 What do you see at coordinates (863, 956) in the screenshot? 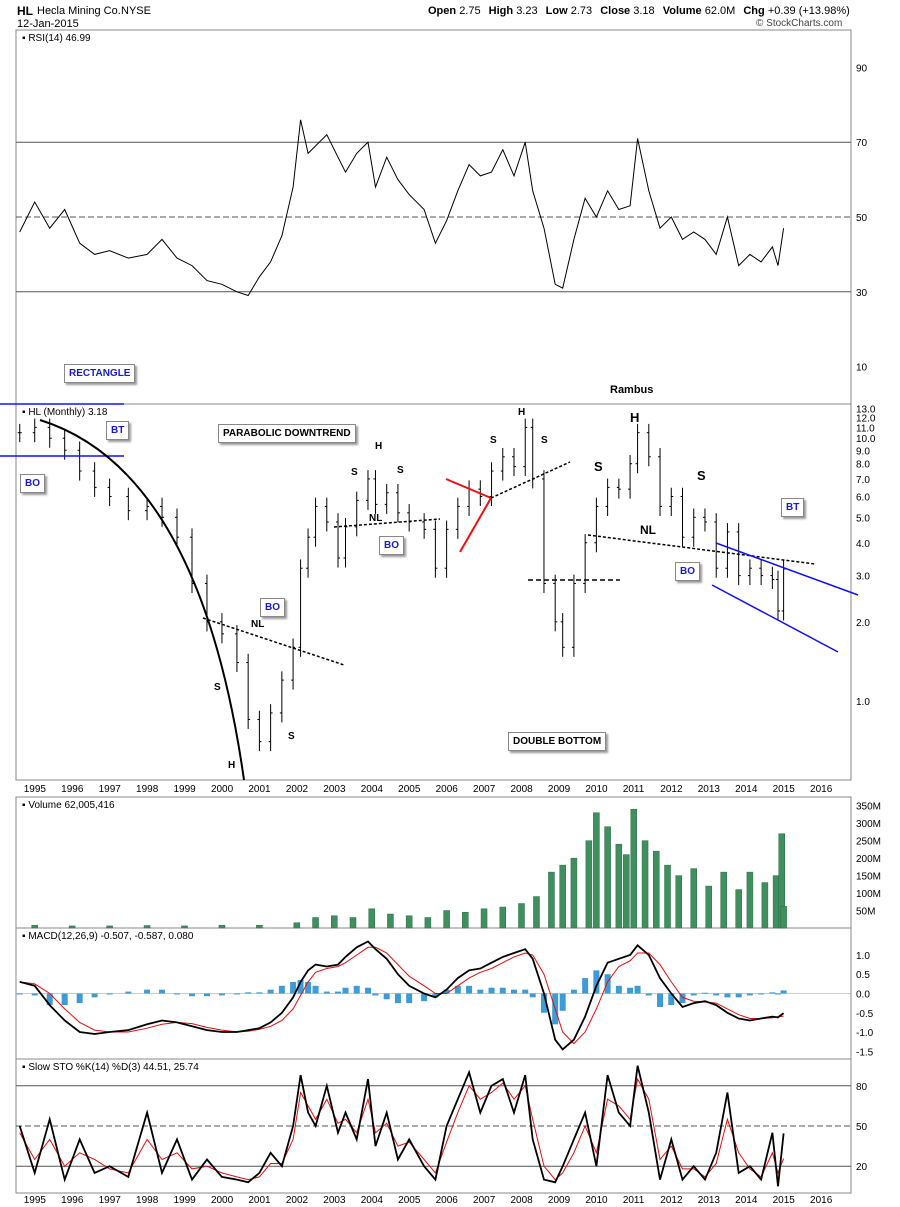
I see `macd-tick-1: 1.0` at bounding box center [863, 956].